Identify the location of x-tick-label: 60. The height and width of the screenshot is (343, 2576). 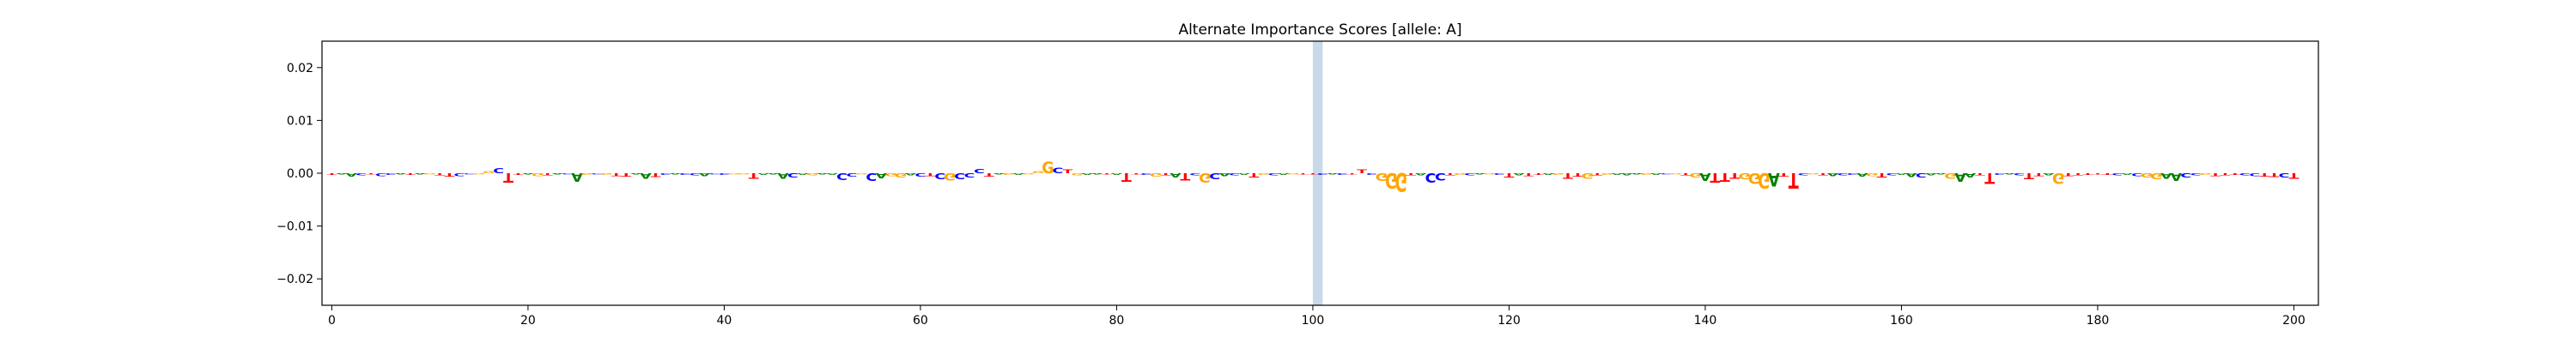
(921, 321).